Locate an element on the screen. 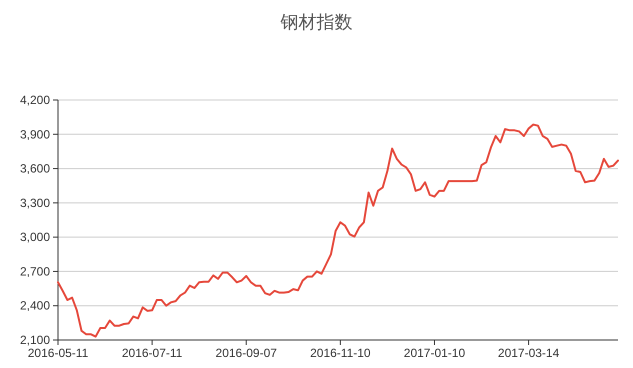 The width and height of the screenshot is (633, 368). y-tick-label: 4,200 is located at coordinates (35, 100).